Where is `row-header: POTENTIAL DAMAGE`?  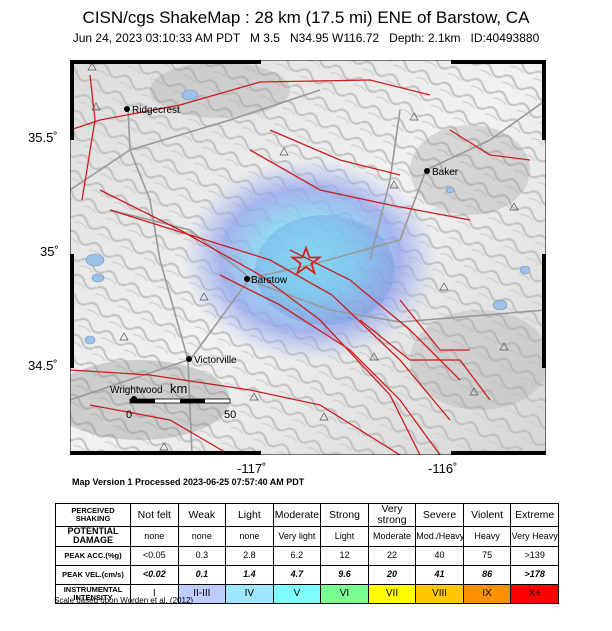
row-header: POTENTIAL DAMAGE is located at coordinates (93, 536).